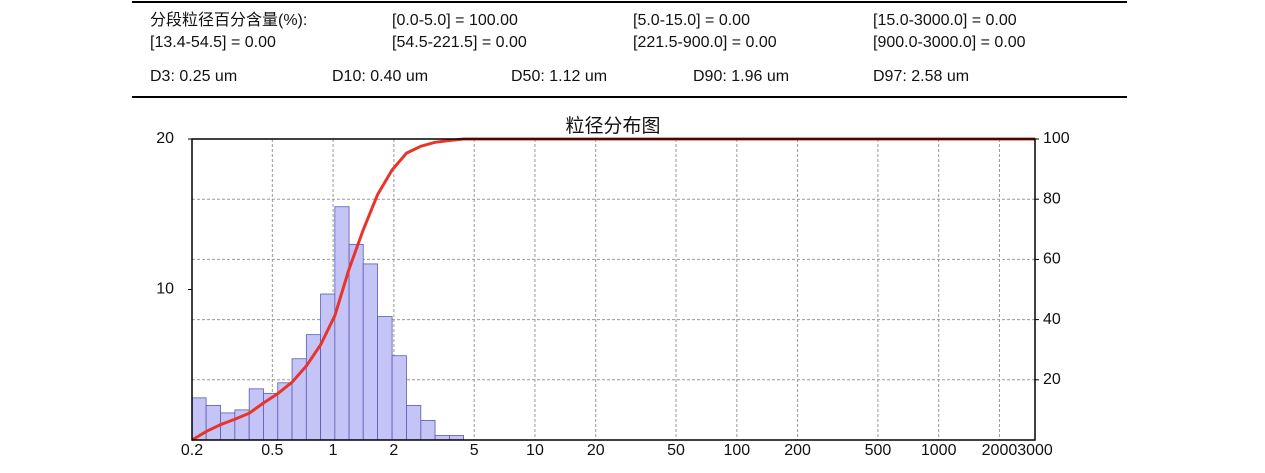  Describe the element at coordinates (736, 450) in the screenshot. I see `x-tick-label: 100` at that location.